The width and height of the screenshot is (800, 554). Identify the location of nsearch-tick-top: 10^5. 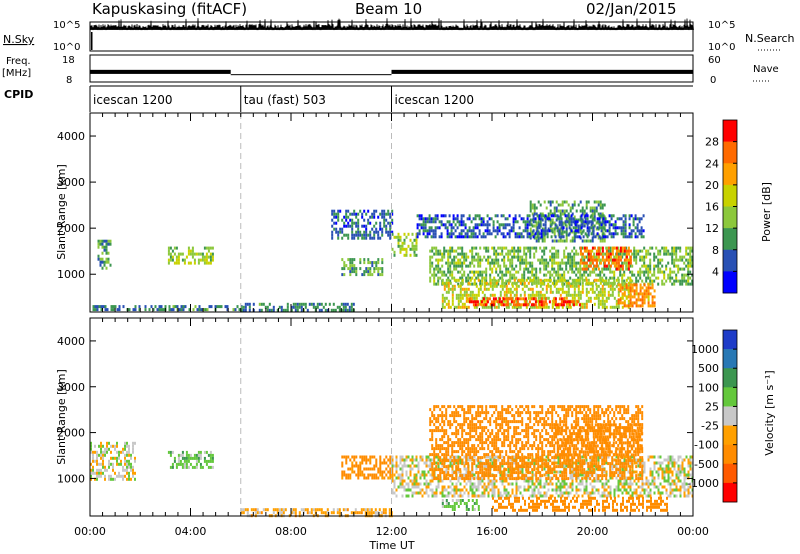
(721, 25).